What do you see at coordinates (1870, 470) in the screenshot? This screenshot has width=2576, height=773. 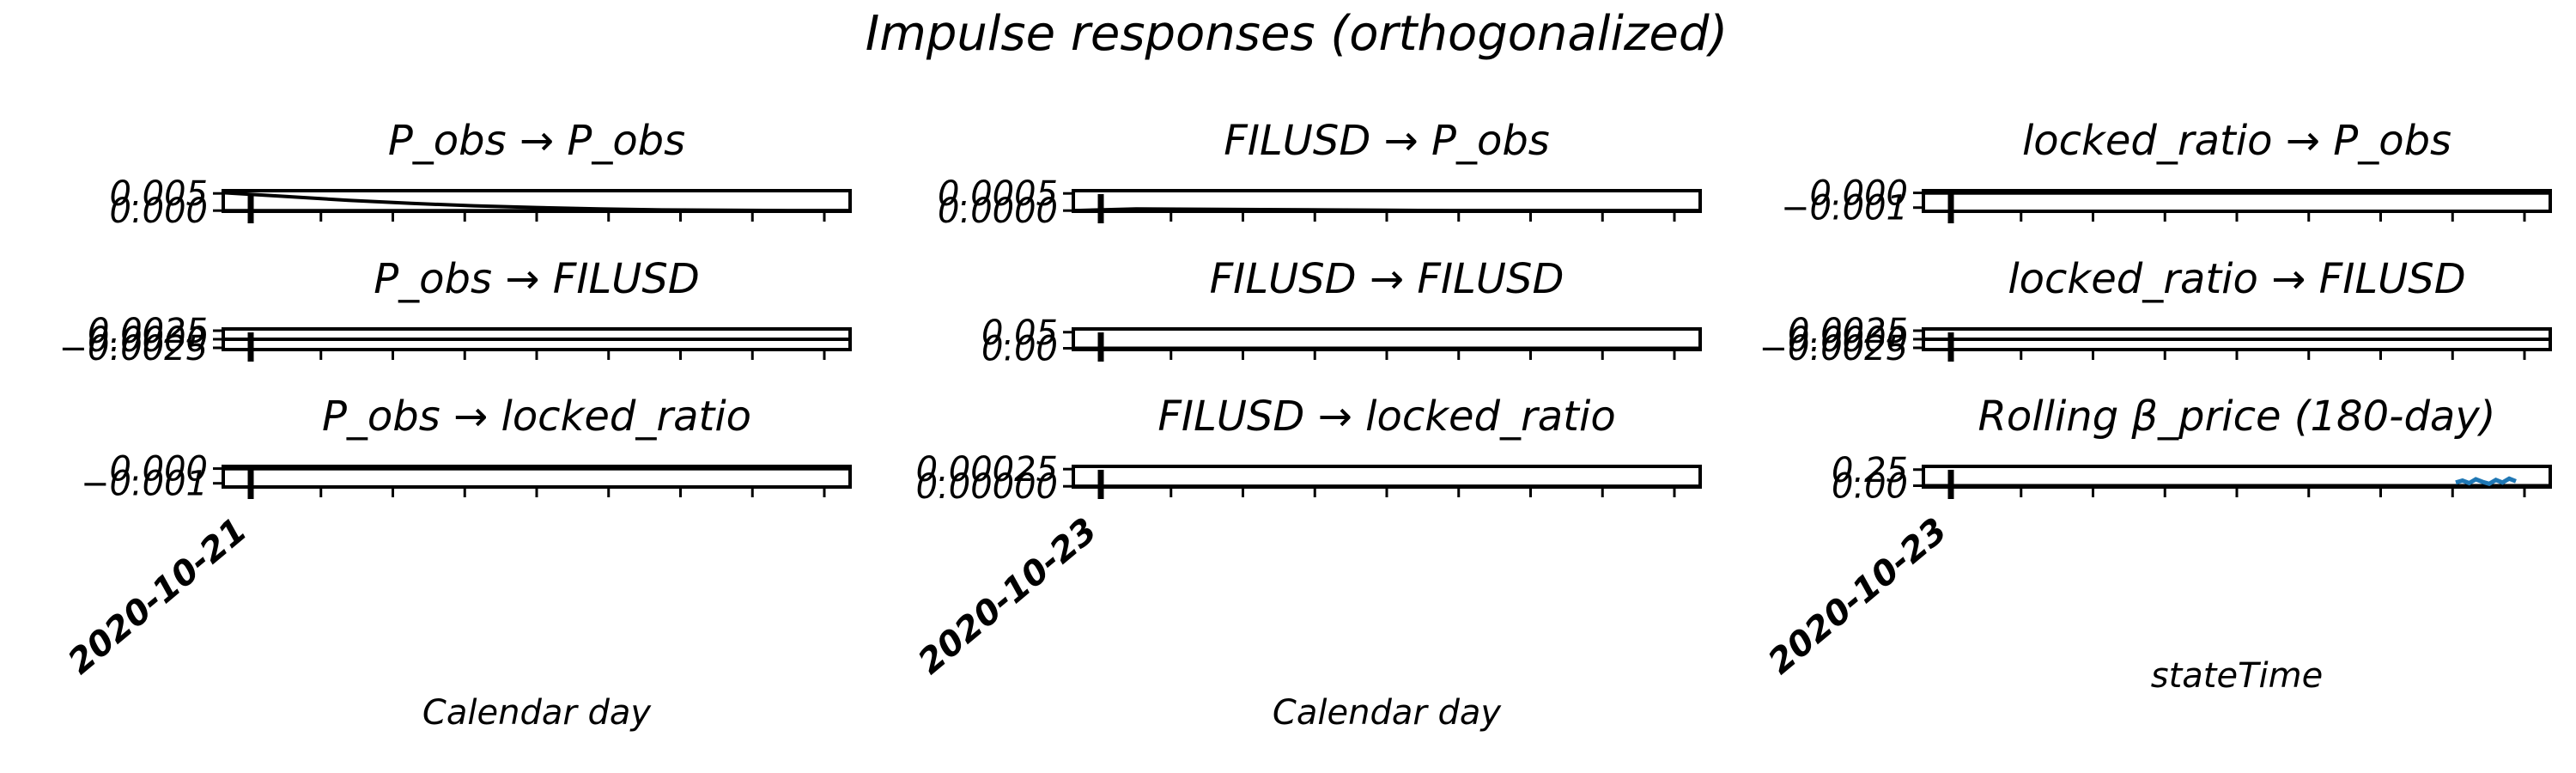 I see `y-tick-label: 0.25` at bounding box center [1870, 470].